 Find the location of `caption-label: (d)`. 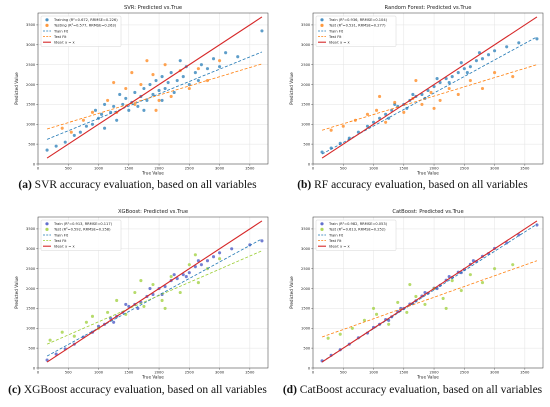

caption-label: (d) is located at coordinates (289, 390).